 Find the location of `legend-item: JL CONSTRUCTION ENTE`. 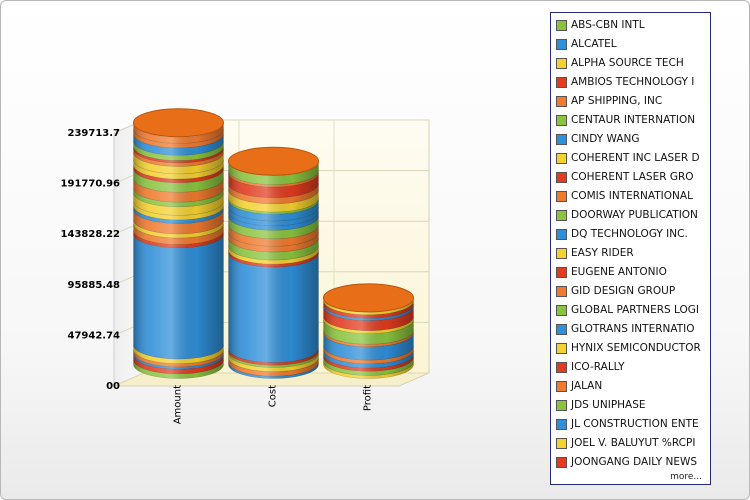

legend-item: JL CONSTRUCTION ENTE is located at coordinates (632, 425).